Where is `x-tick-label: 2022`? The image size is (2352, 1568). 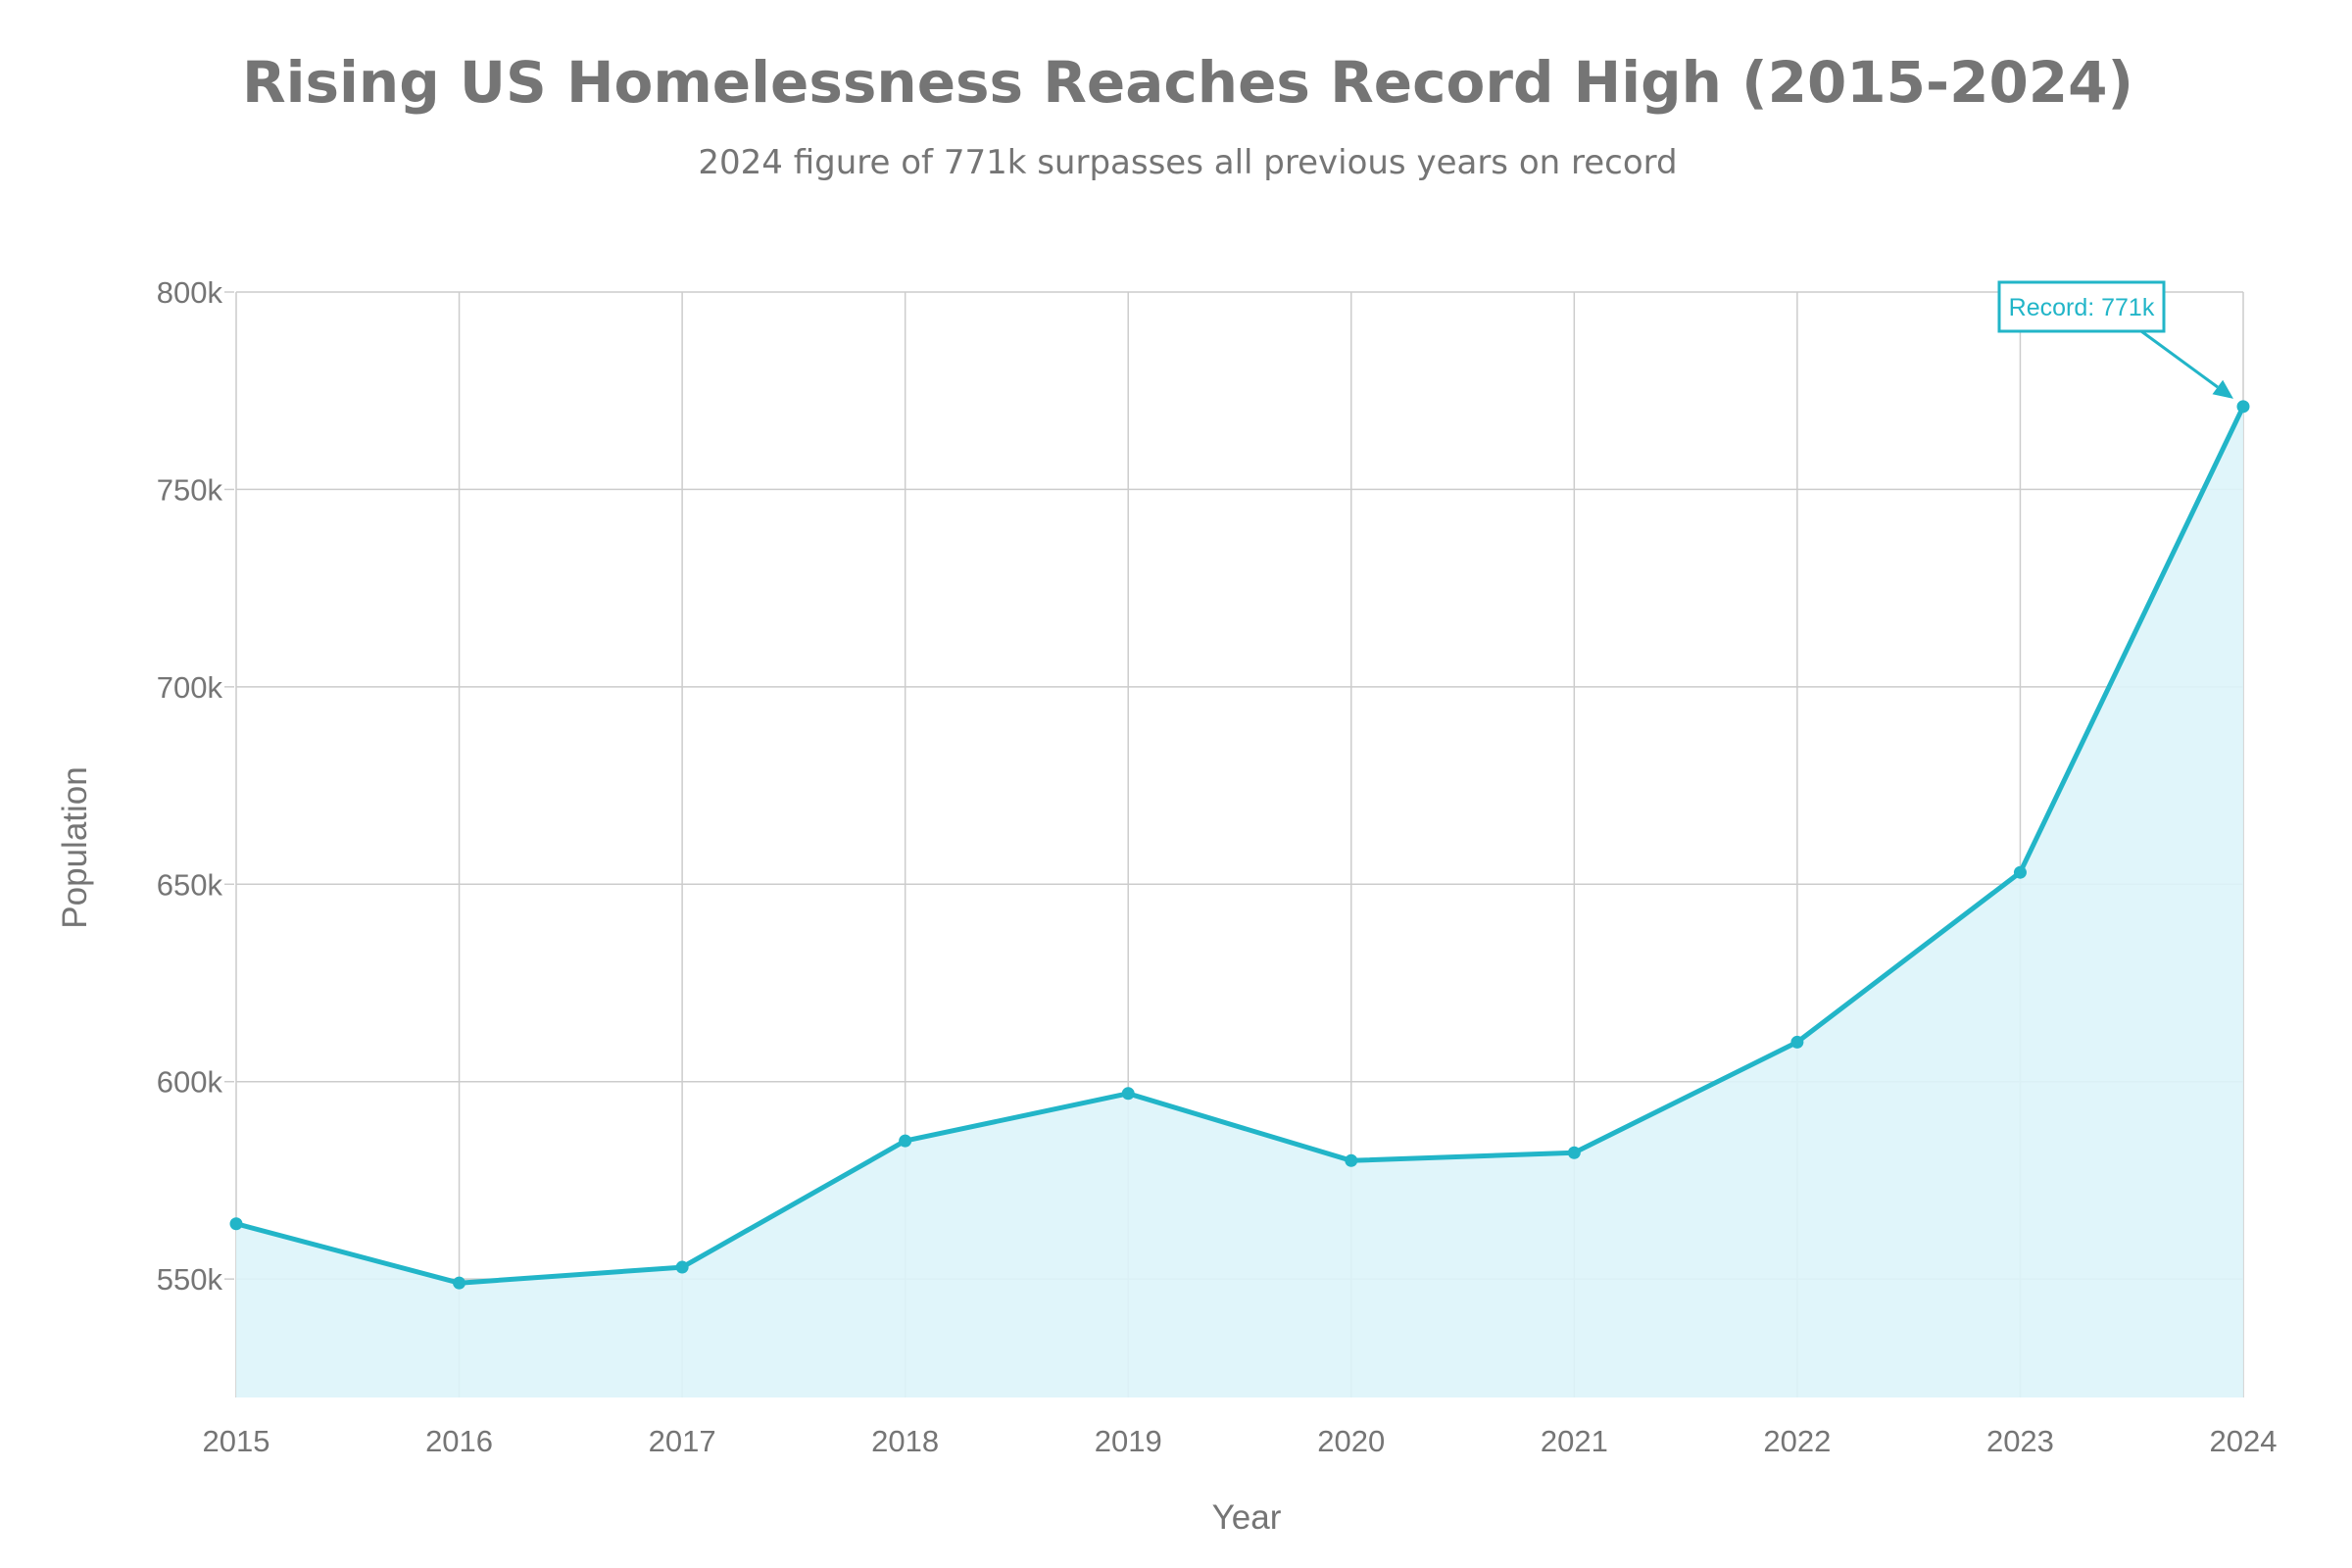 x-tick-label: 2022 is located at coordinates (1797, 1441).